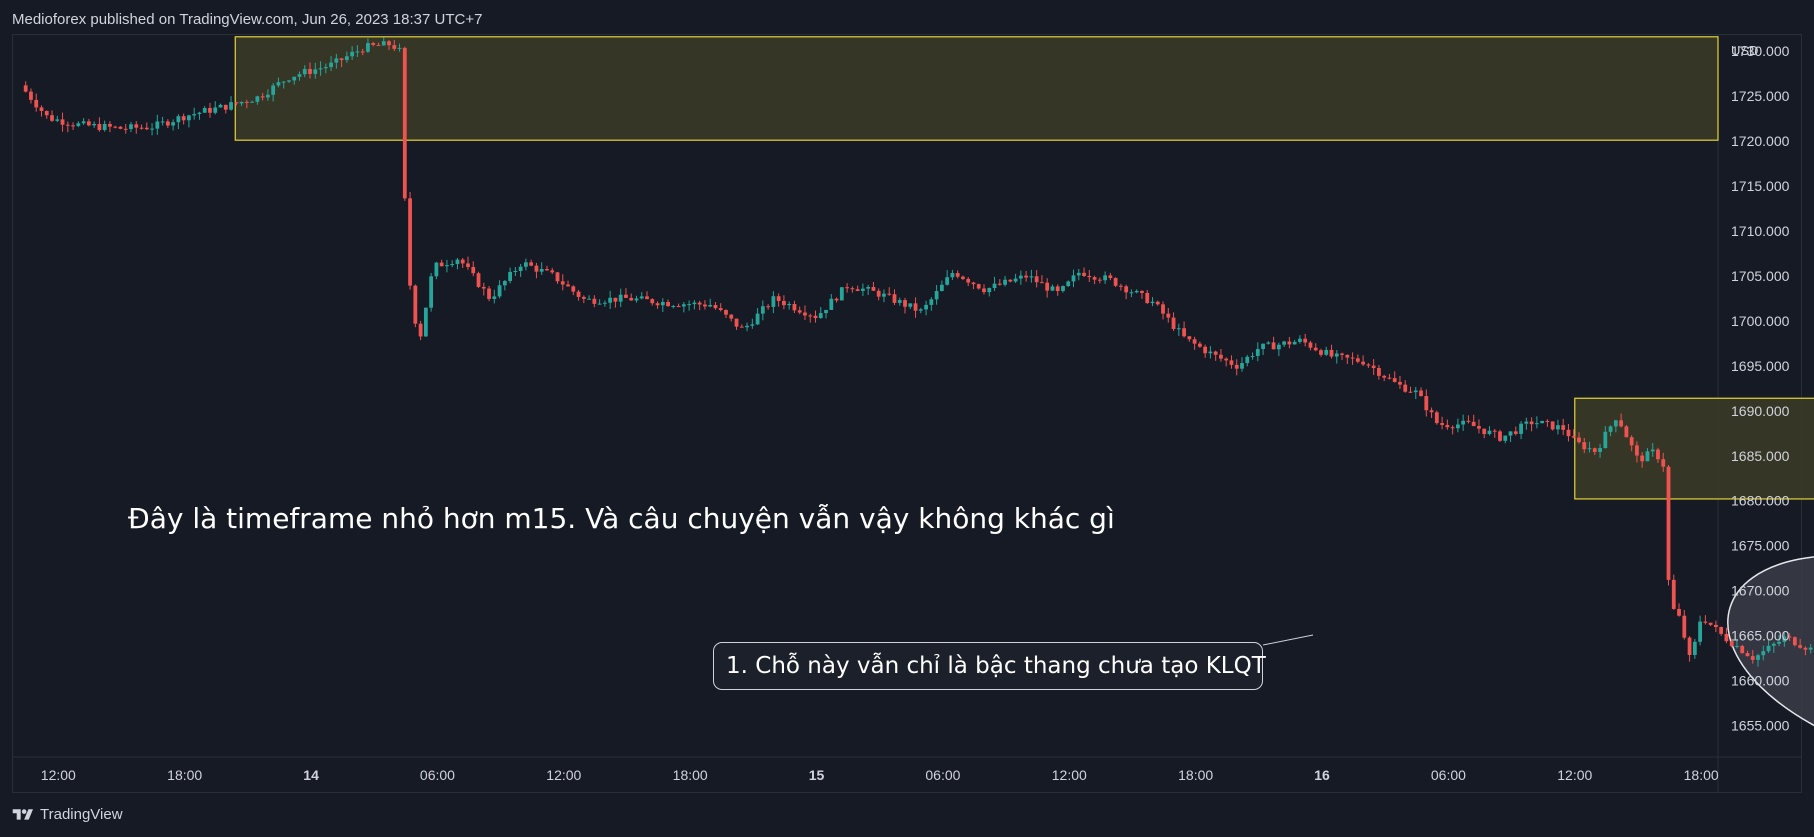 This screenshot has height=837, width=1814. Describe the element at coordinates (1770, 660) in the screenshot. I see `highlight-ellipse` at that location.